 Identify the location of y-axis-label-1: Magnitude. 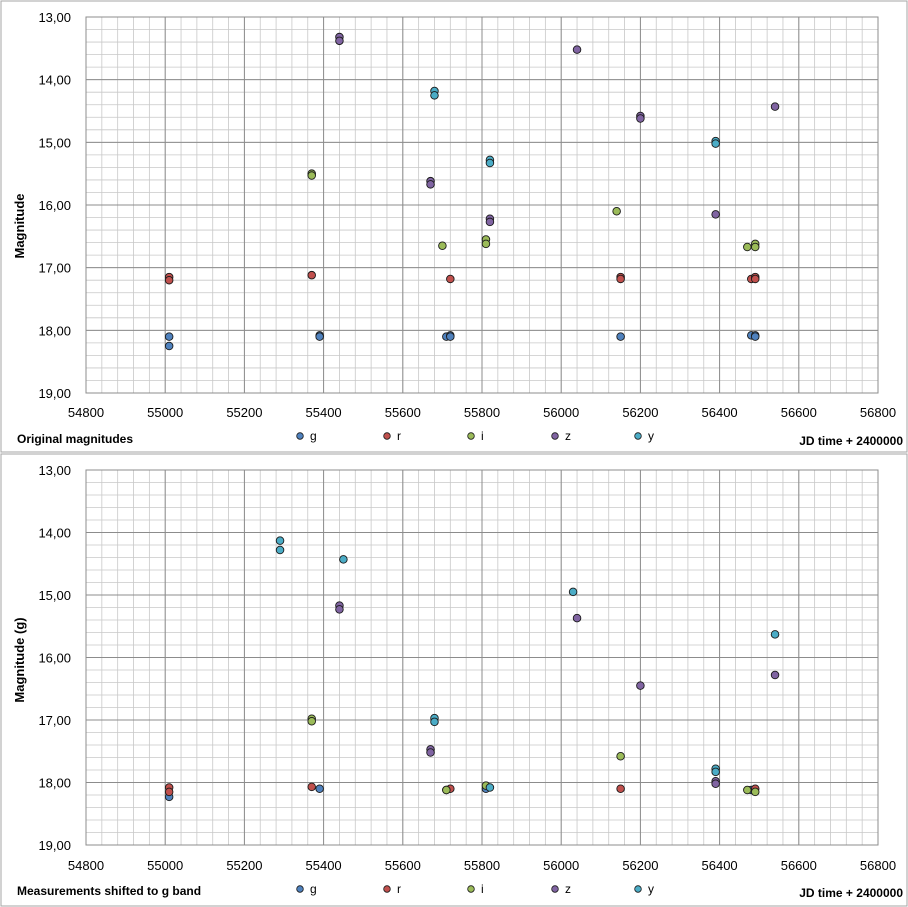
(19, 226).